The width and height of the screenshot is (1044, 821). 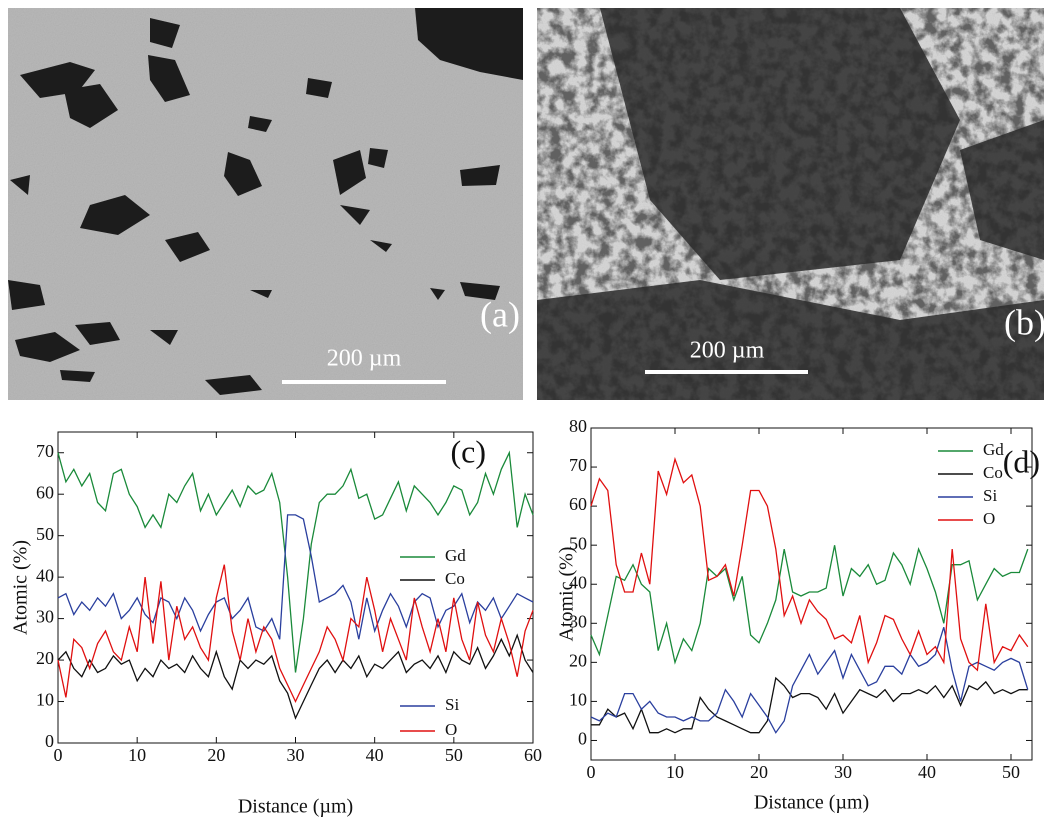 What do you see at coordinates (468, 451) in the screenshot?
I see `panel-label: (c)` at bounding box center [468, 451].